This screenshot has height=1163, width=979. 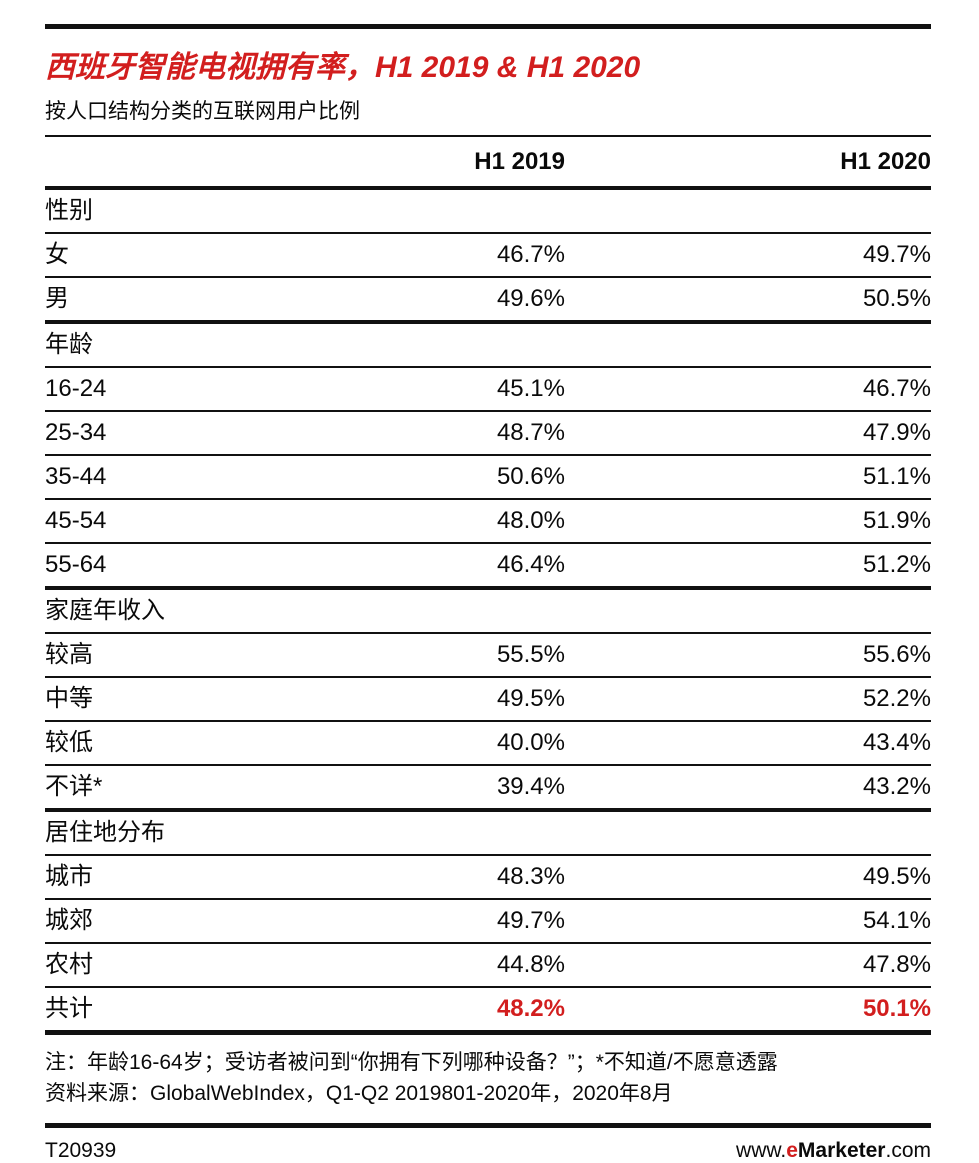 What do you see at coordinates (530, 298) in the screenshot?
I see `value-h1-2019: 49.6%` at bounding box center [530, 298].